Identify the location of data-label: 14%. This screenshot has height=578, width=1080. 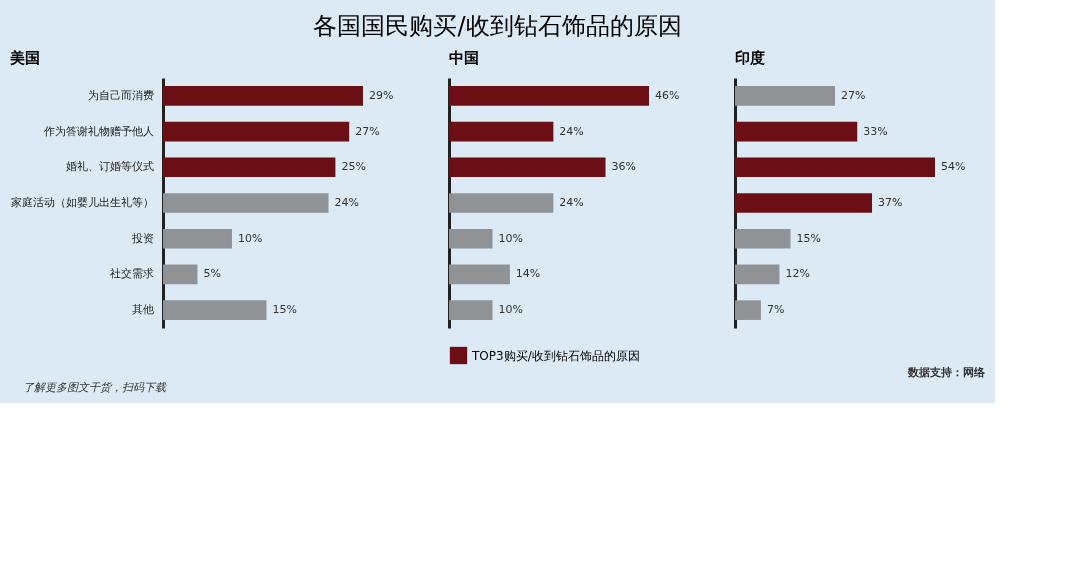
(528, 274).